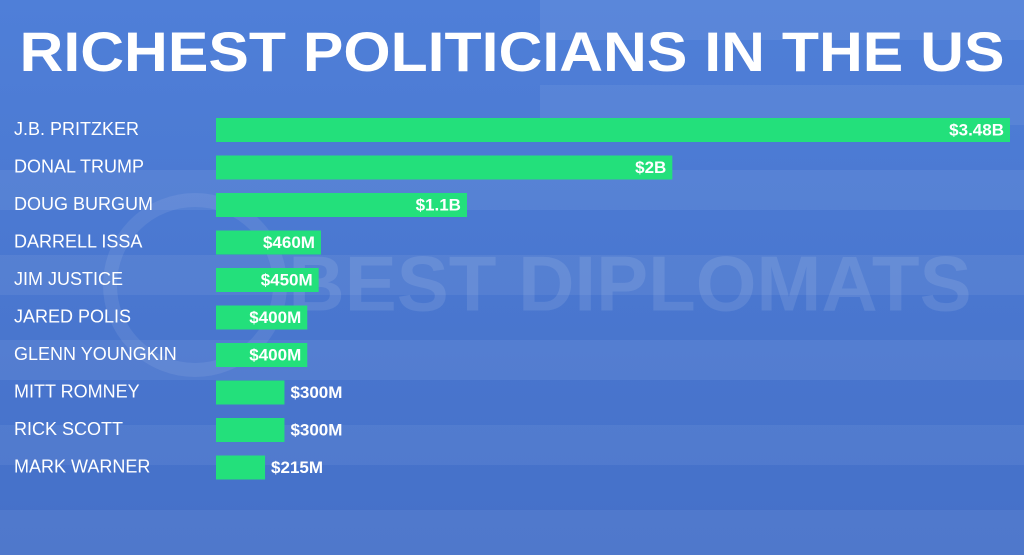 The image size is (1024, 555). Describe the element at coordinates (438, 204) in the screenshot. I see `value-label: $1.1B` at that location.